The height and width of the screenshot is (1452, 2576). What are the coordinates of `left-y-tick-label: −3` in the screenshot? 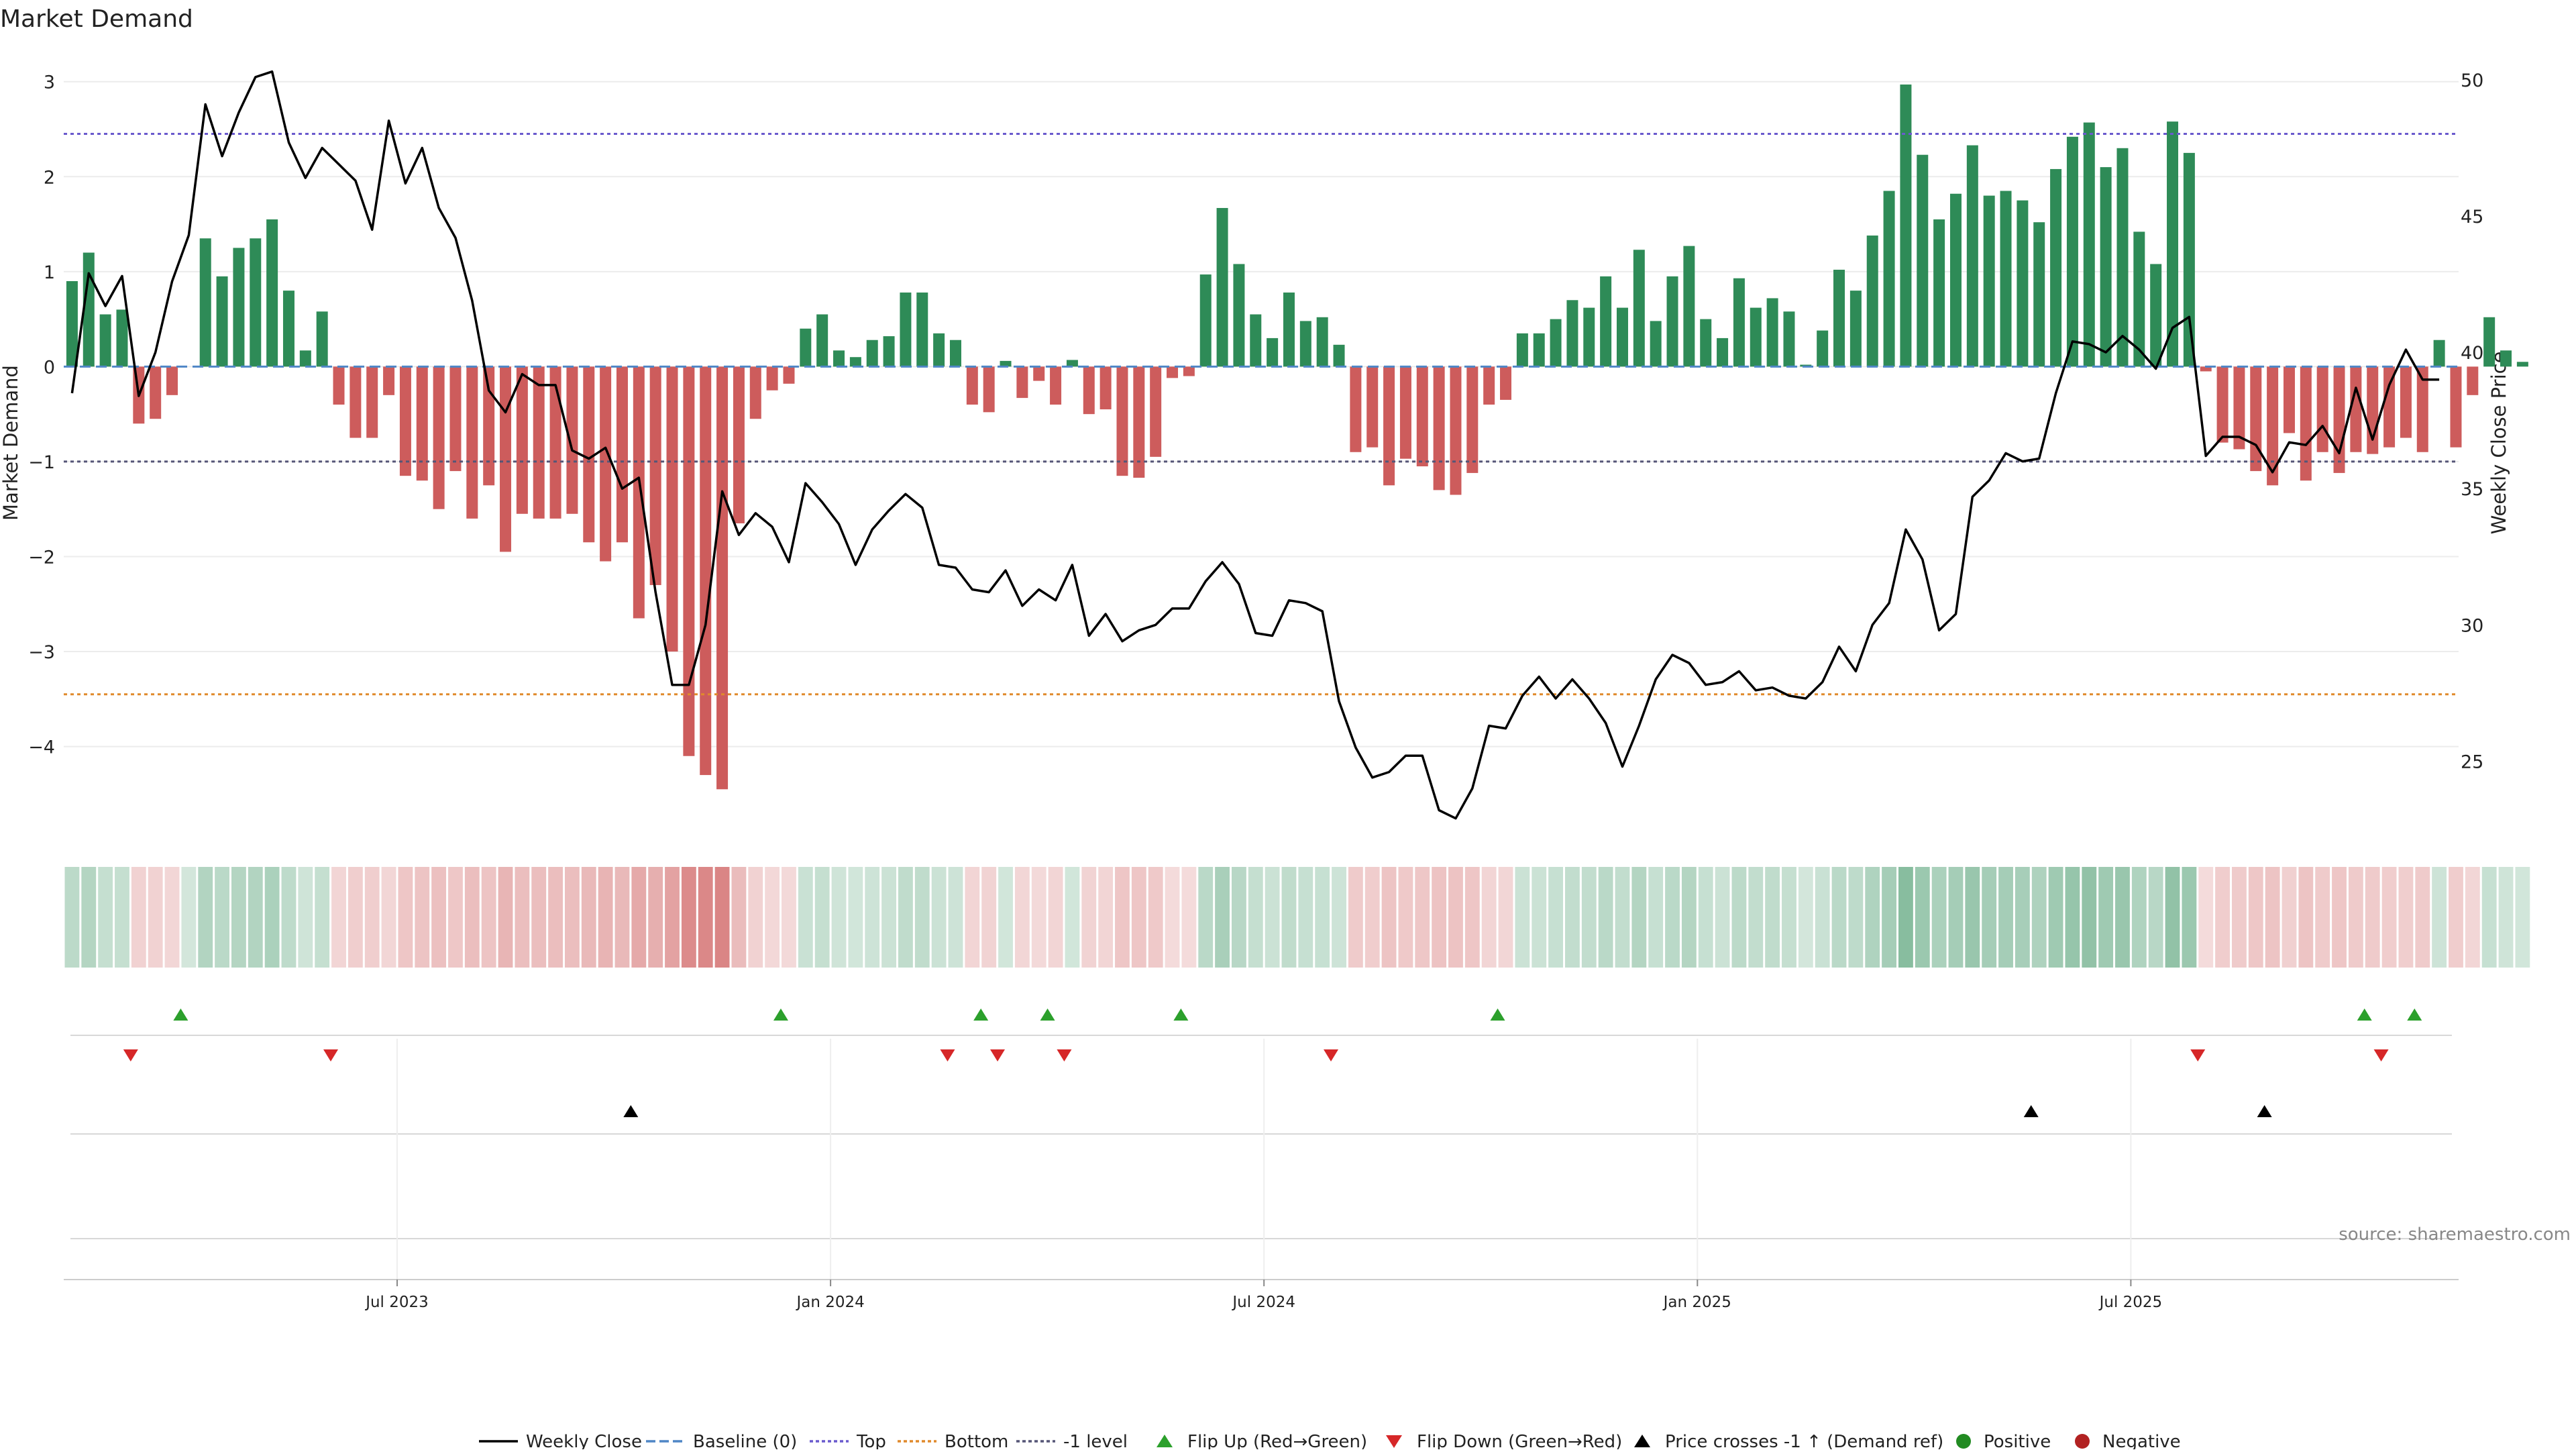 It's located at (41, 653).